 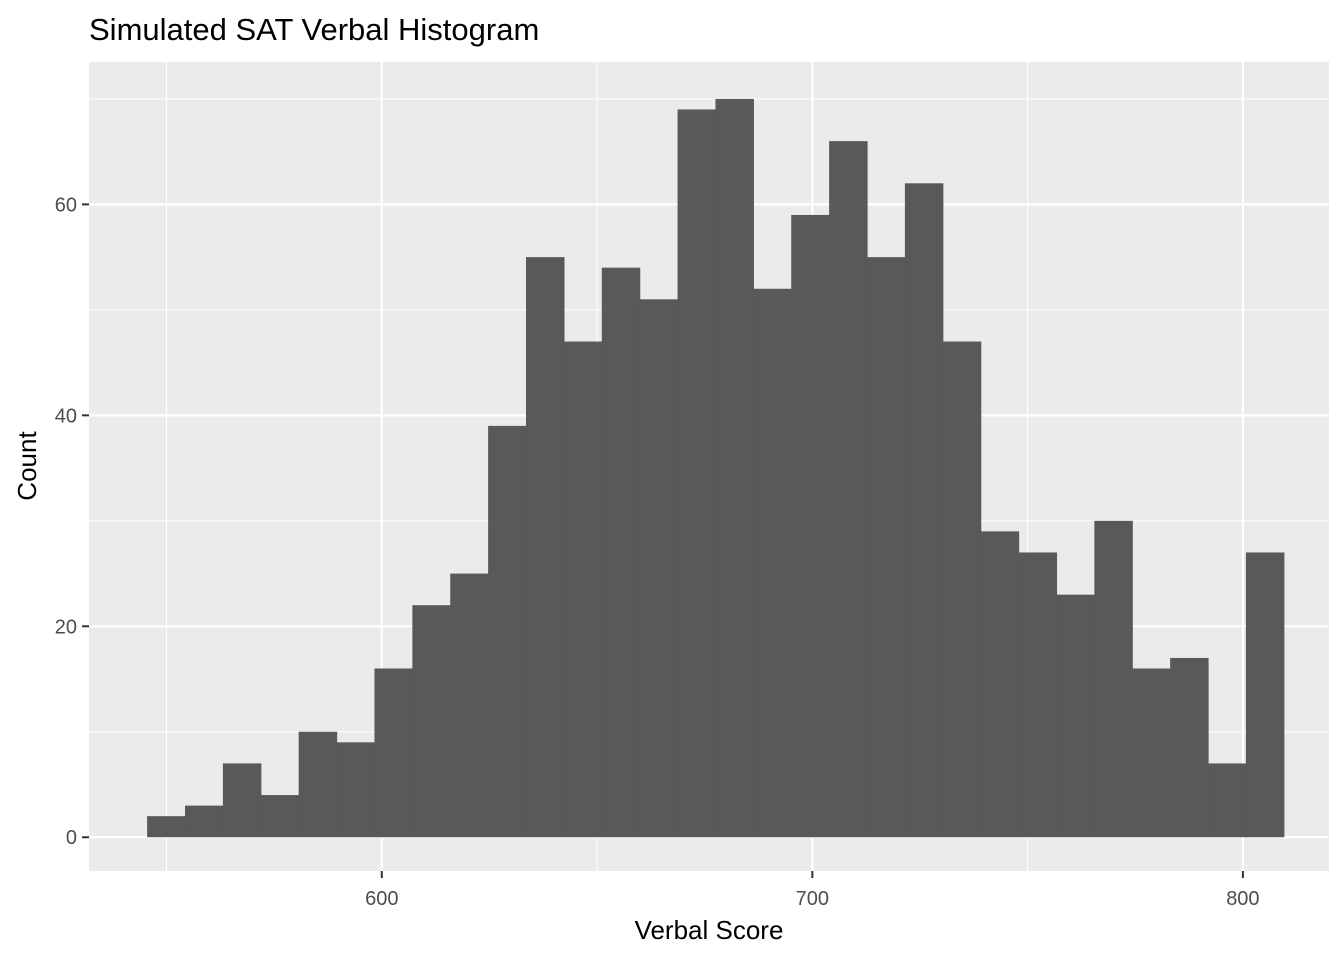 What do you see at coordinates (812, 899) in the screenshot?
I see `x-tick-label: 700` at bounding box center [812, 899].